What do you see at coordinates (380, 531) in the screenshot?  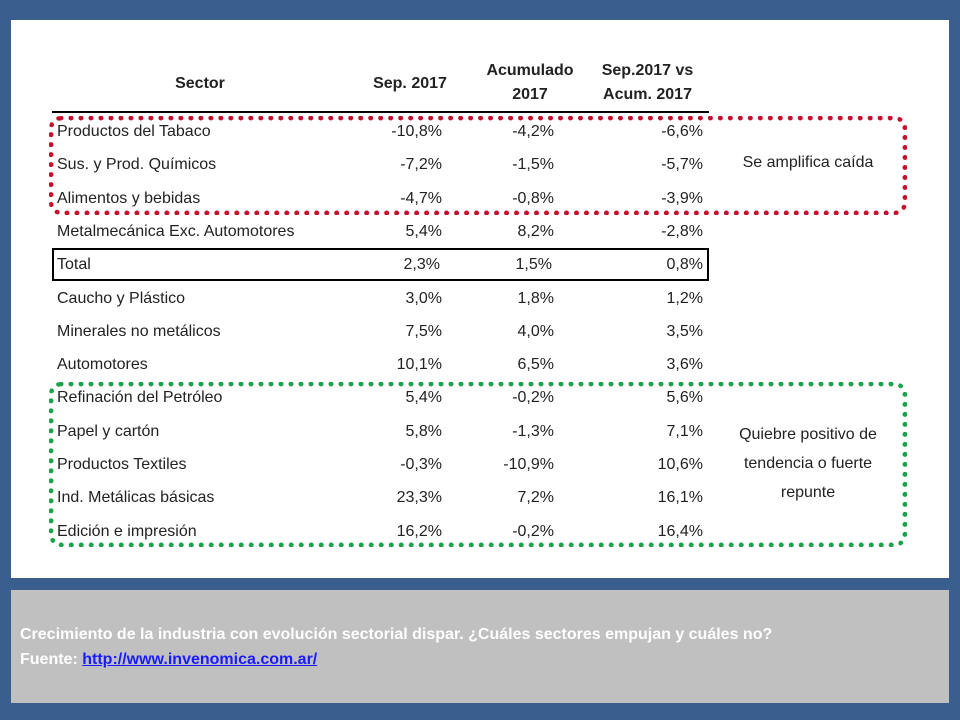 I see `table-row: Edición e impresión 16,2% -0,2% 16,4%` at bounding box center [380, 531].